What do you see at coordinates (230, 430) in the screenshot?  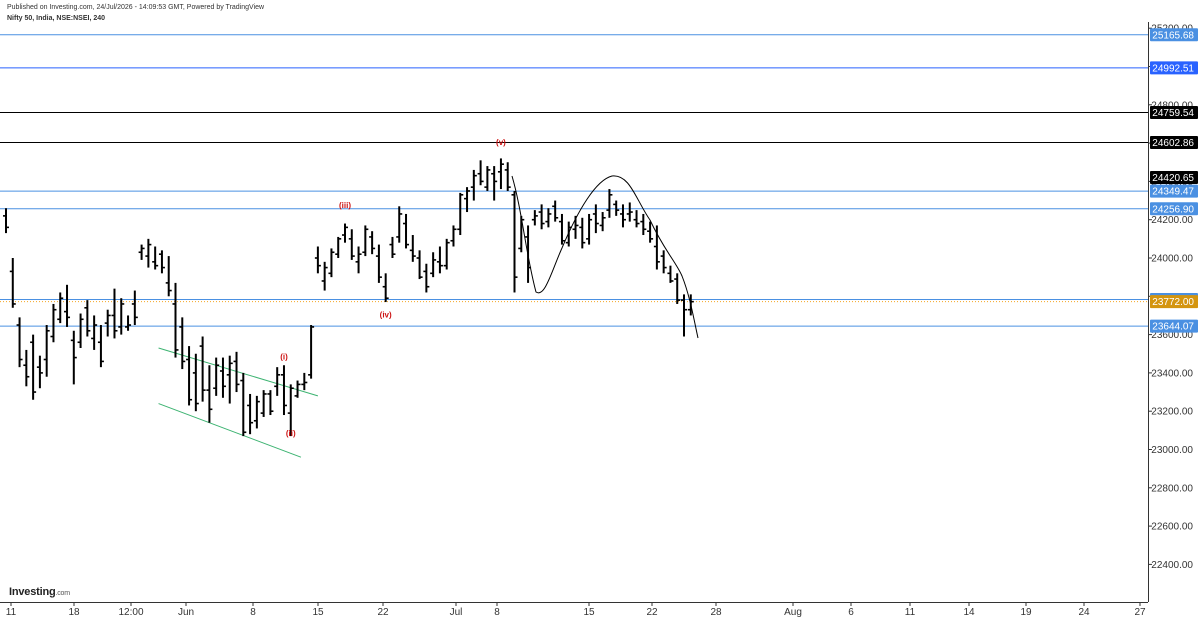 I see `channel-line` at bounding box center [230, 430].